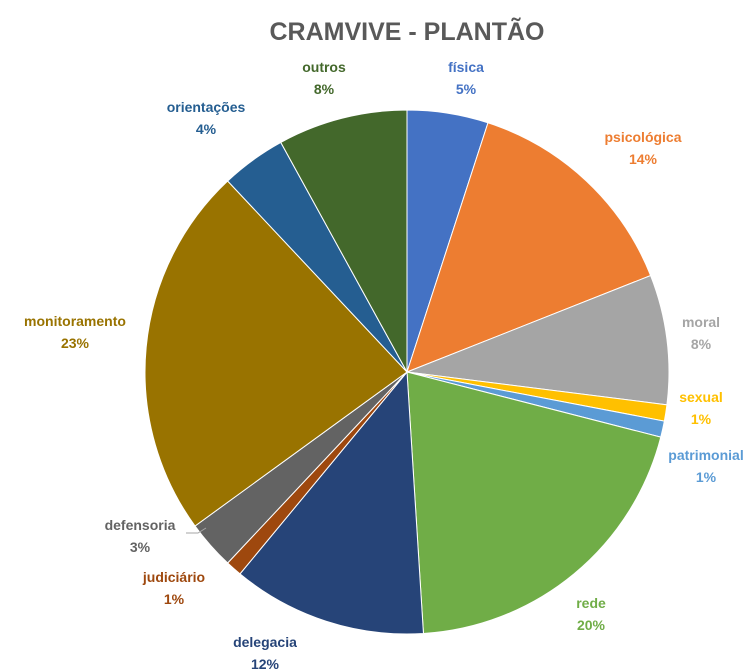  Describe the element at coordinates (538, 340) in the screenshot. I see `pie-slice-moral` at that location.